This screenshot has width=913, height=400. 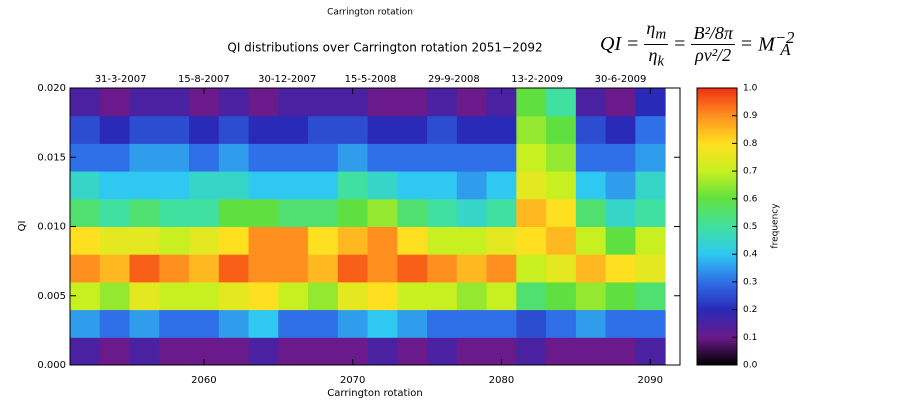 I want to click on formula: QI = ηm ηk = B²/8π ρv²/2 = M−2A, so click(x=697, y=44).